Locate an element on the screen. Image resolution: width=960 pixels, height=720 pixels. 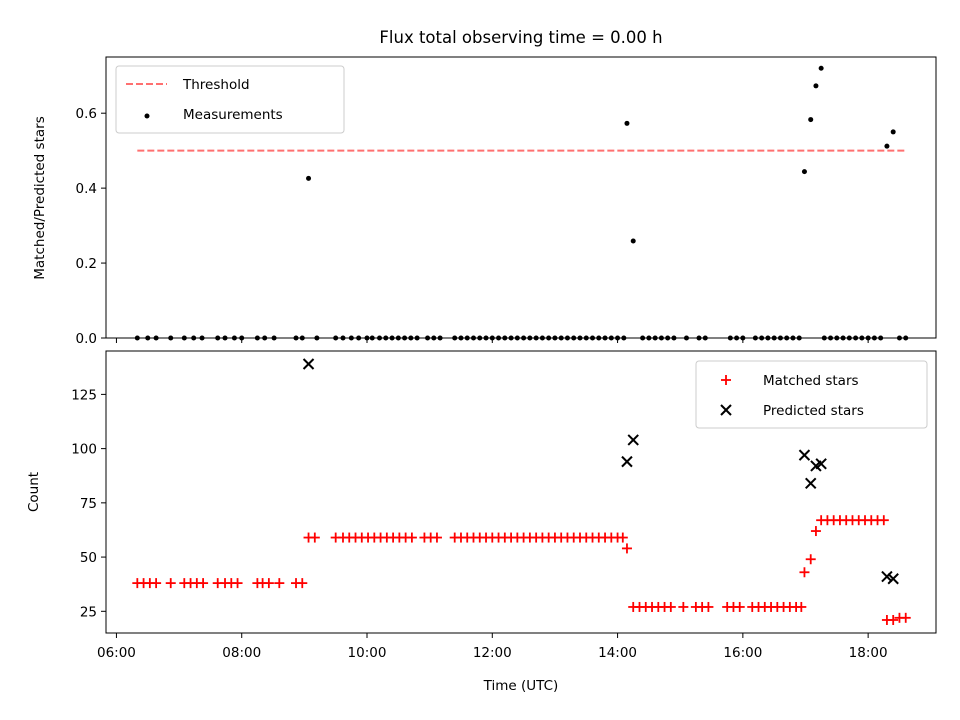
bottom-y-tick-label: 100 is located at coordinates (84, 450).